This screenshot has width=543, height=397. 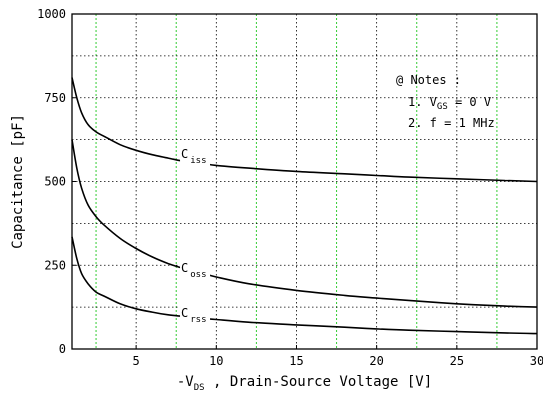 I want to click on notes-title: @ Notes :, so click(x=428, y=80).